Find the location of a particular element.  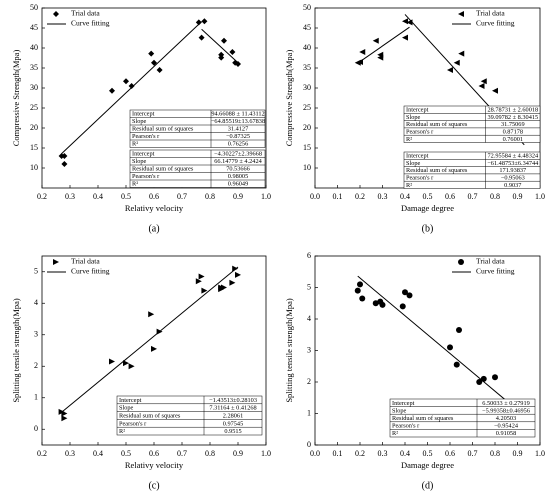

table-label: Intercept is located at coordinates (417, 156).